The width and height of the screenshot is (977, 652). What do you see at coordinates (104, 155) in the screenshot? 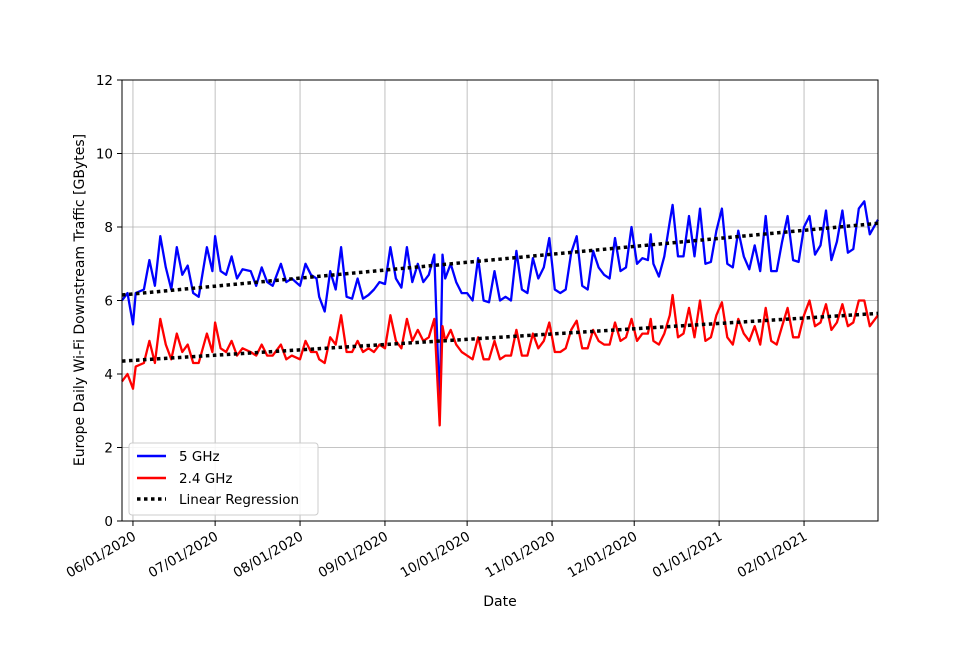
I see `y-tick-label: 10` at bounding box center [104, 155].